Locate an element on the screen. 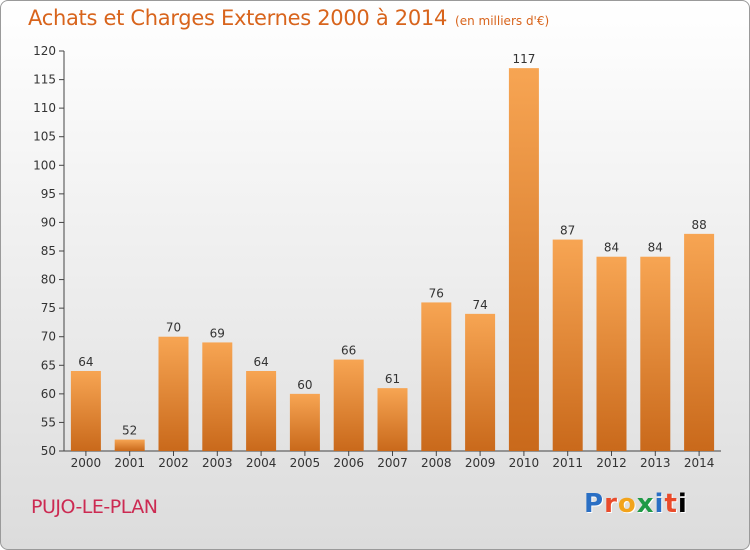 Image resolution: width=750 pixels, height=550 pixels. y-tick-label: 90 is located at coordinates (48, 222).